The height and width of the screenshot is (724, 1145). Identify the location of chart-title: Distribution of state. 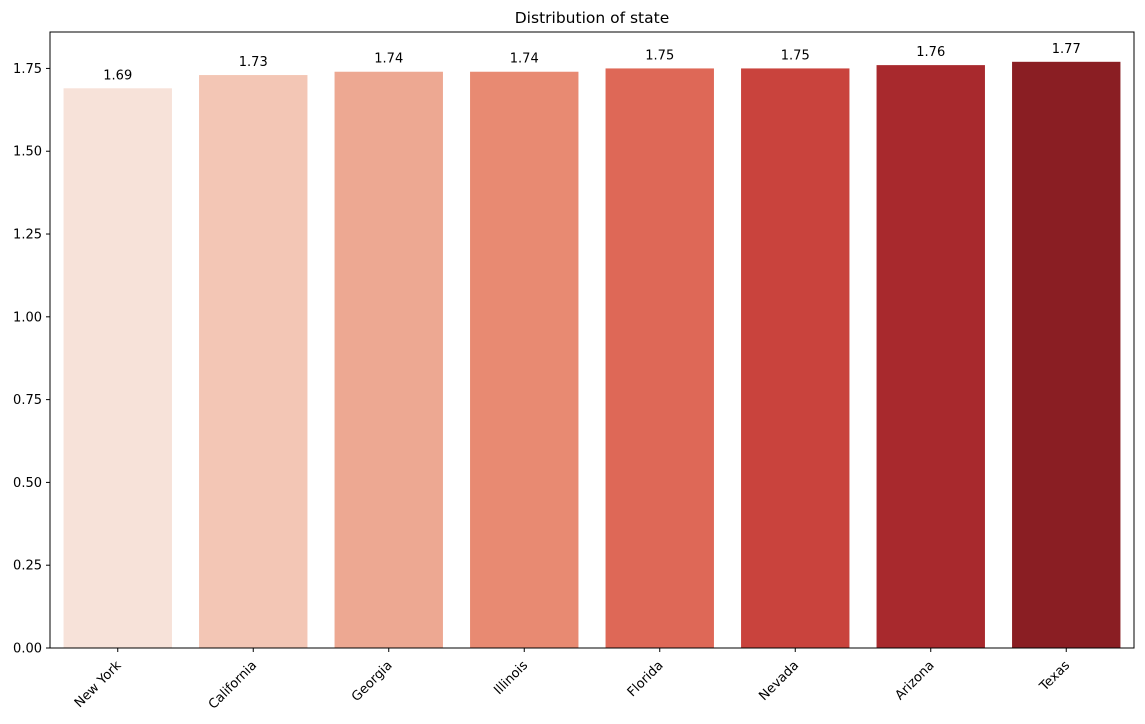
(592, 18).